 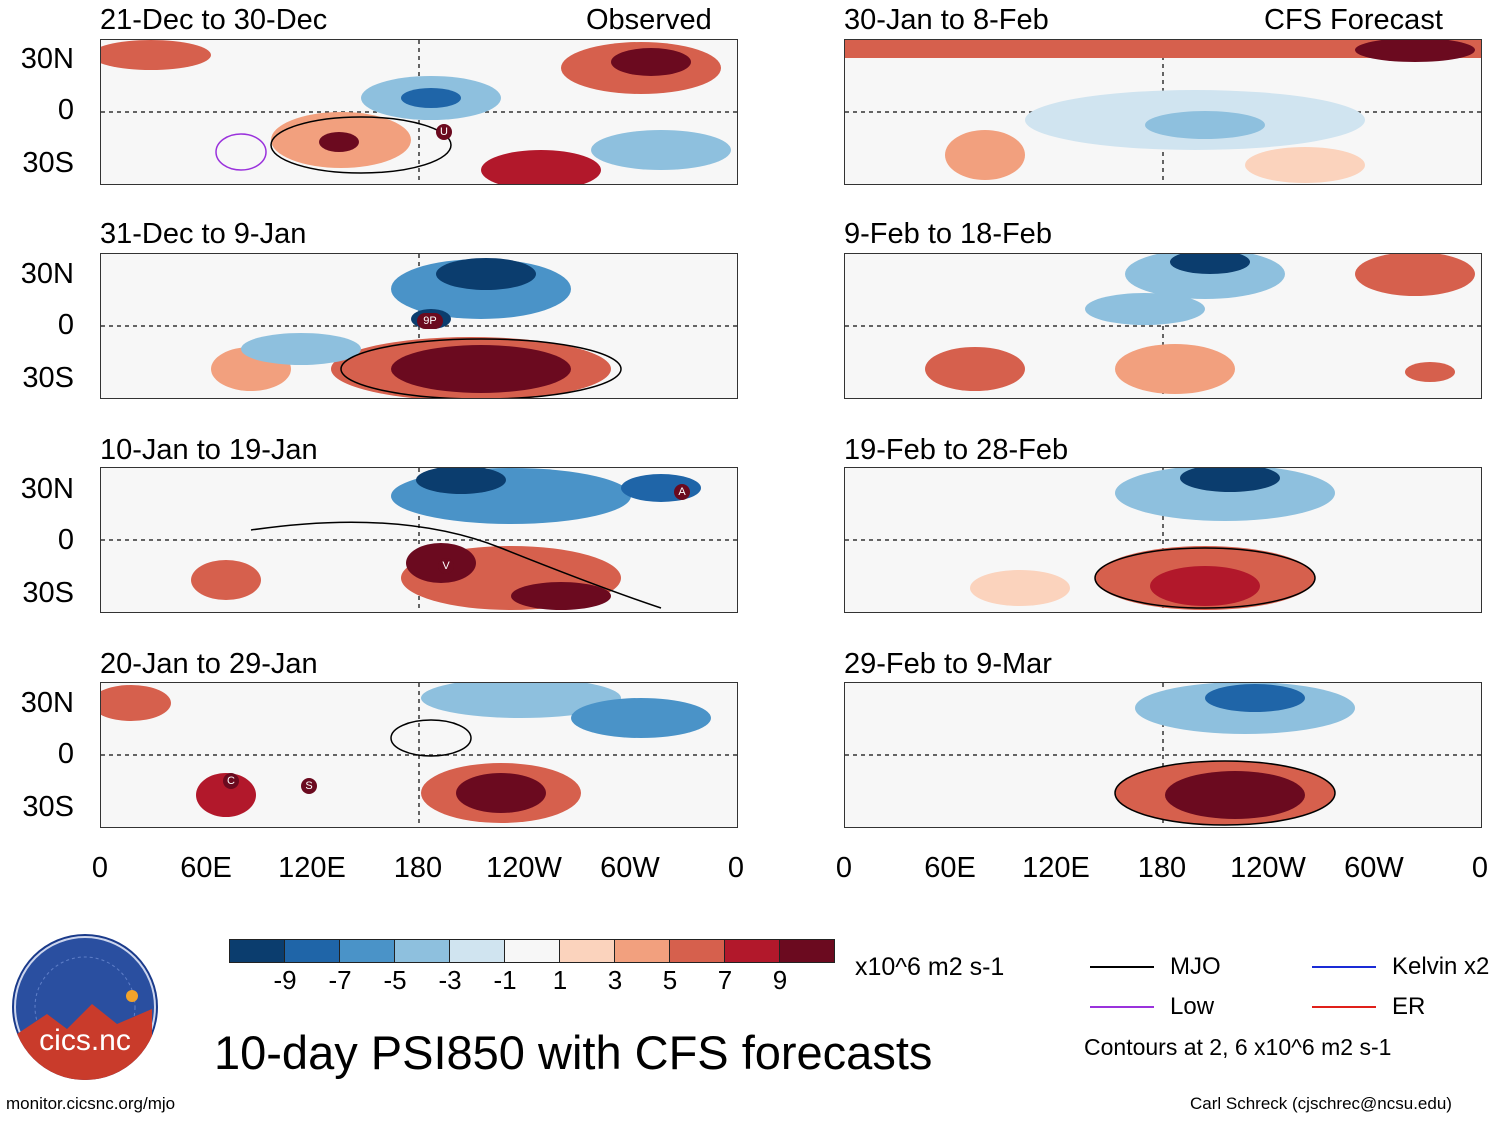 I want to click on storm-marker: S, so click(x=309, y=786).